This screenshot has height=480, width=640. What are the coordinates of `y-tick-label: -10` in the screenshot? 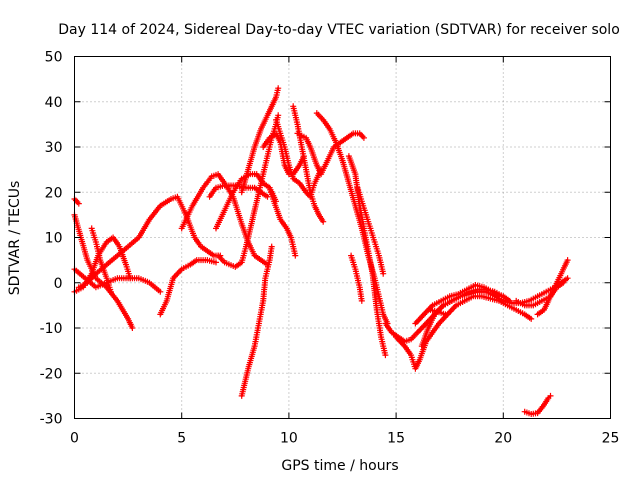 It's located at (51, 329).